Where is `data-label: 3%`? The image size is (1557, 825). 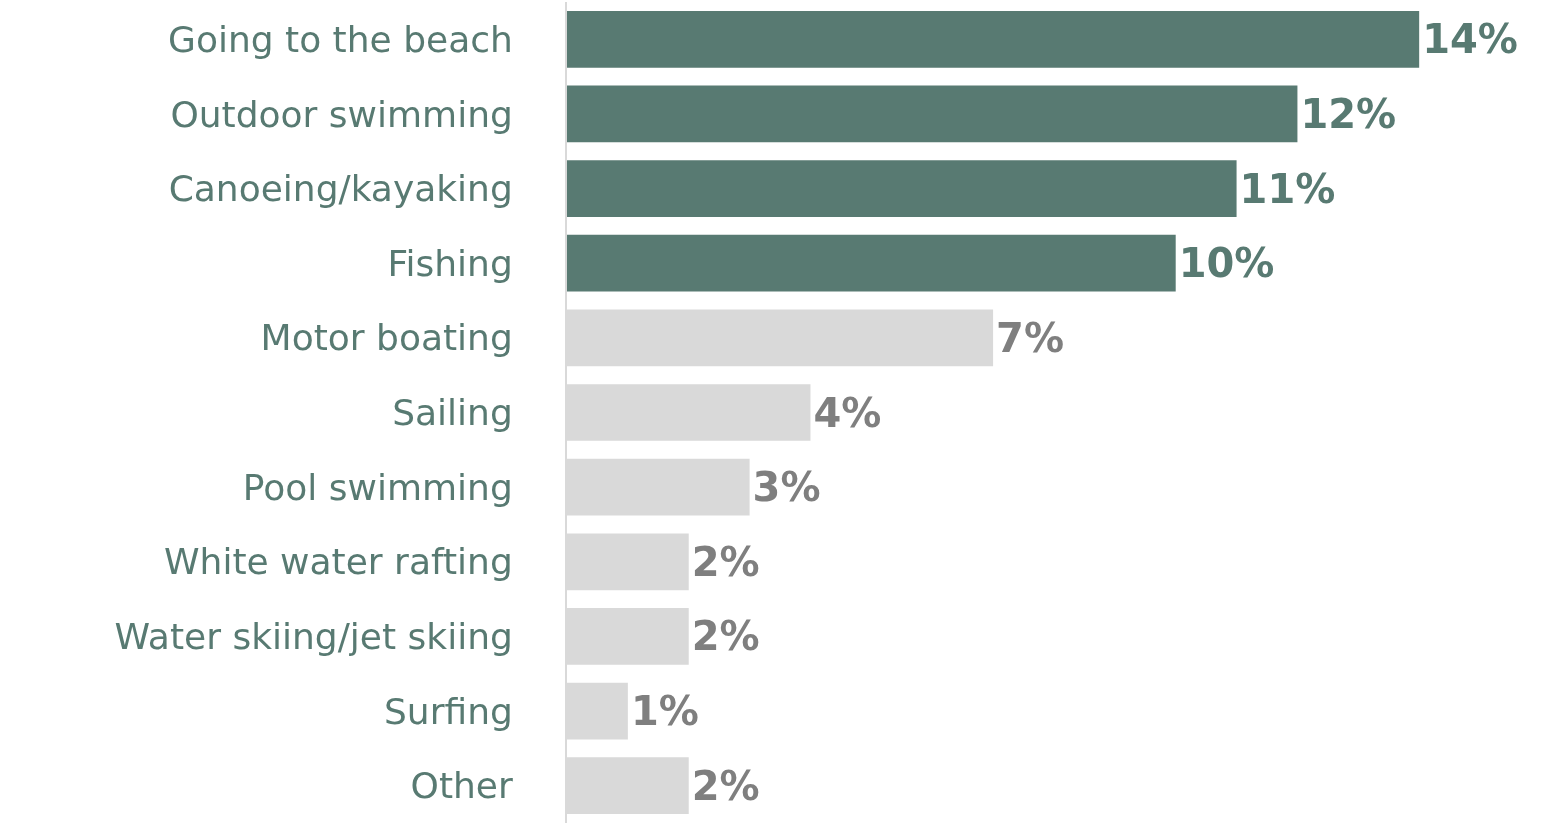
data-label: 3% is located at coordinates (786, 487).